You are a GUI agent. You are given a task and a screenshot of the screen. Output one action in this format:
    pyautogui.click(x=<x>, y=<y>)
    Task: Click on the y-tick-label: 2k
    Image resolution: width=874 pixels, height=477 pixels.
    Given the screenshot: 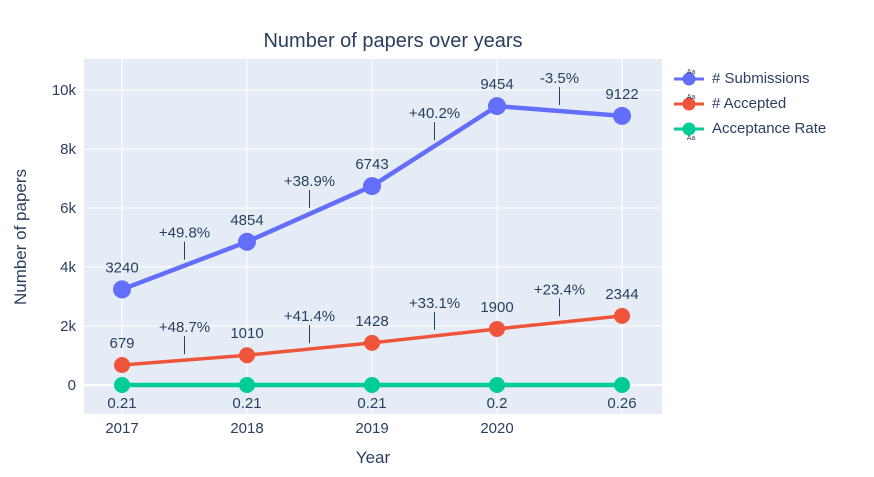 What is the action you would take?
    pyautogui.click(x=68, y=326)
    